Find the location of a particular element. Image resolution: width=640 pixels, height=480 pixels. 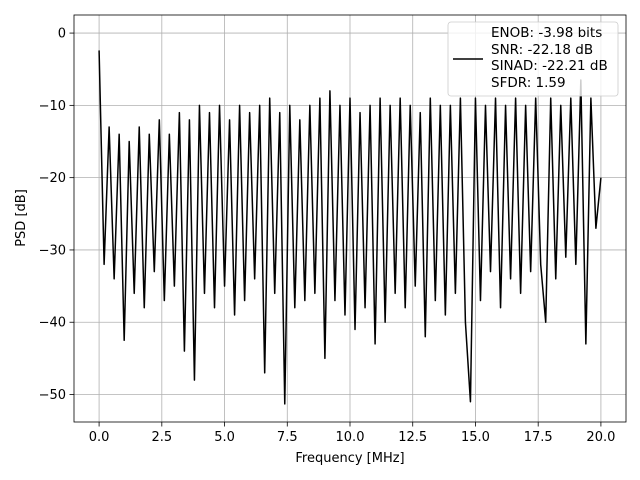

x-tick-label: 15.0 is located at coordinates (475, 437).